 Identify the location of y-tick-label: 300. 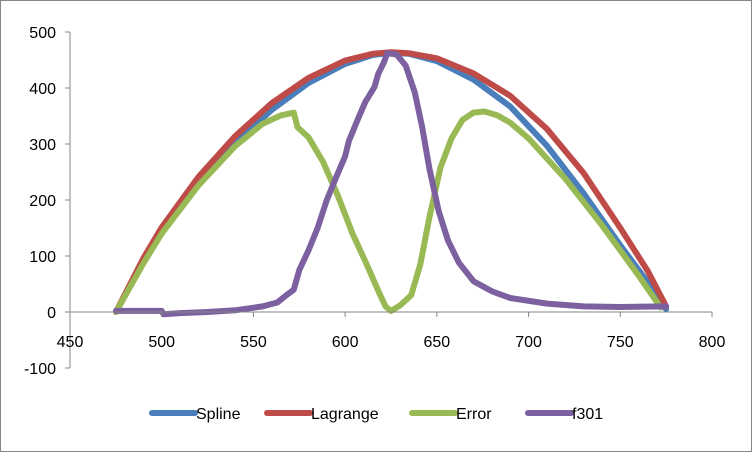
(42, 145).